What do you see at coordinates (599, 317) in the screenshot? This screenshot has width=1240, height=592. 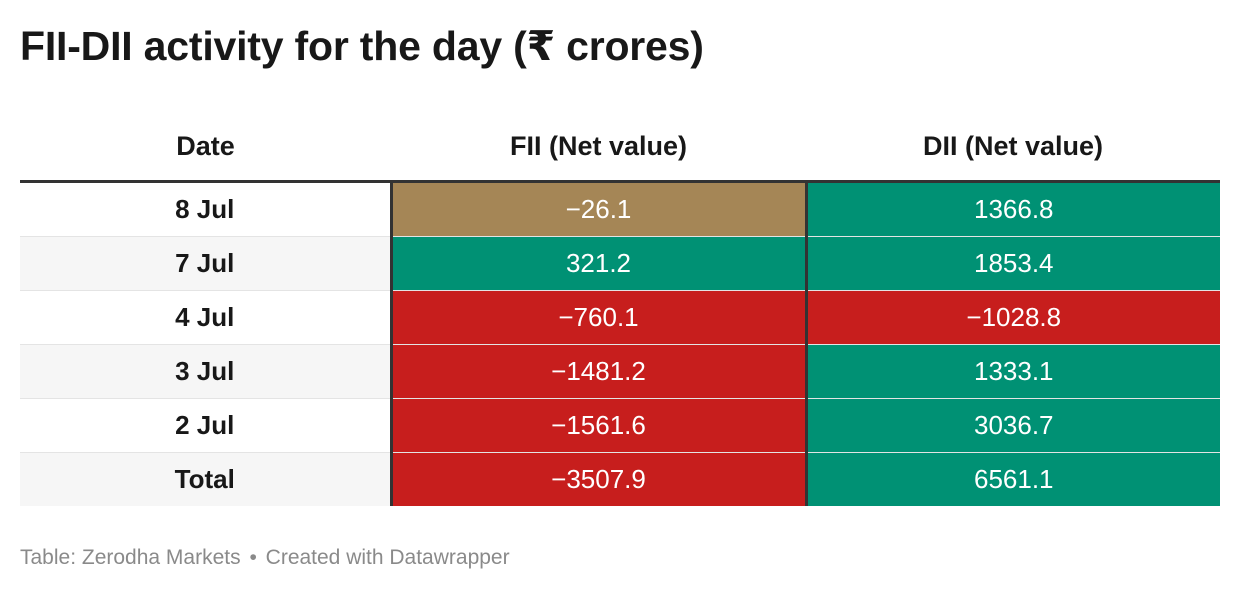 I see `fii-value-cell: −760.1` at bounding box center [599, 317].